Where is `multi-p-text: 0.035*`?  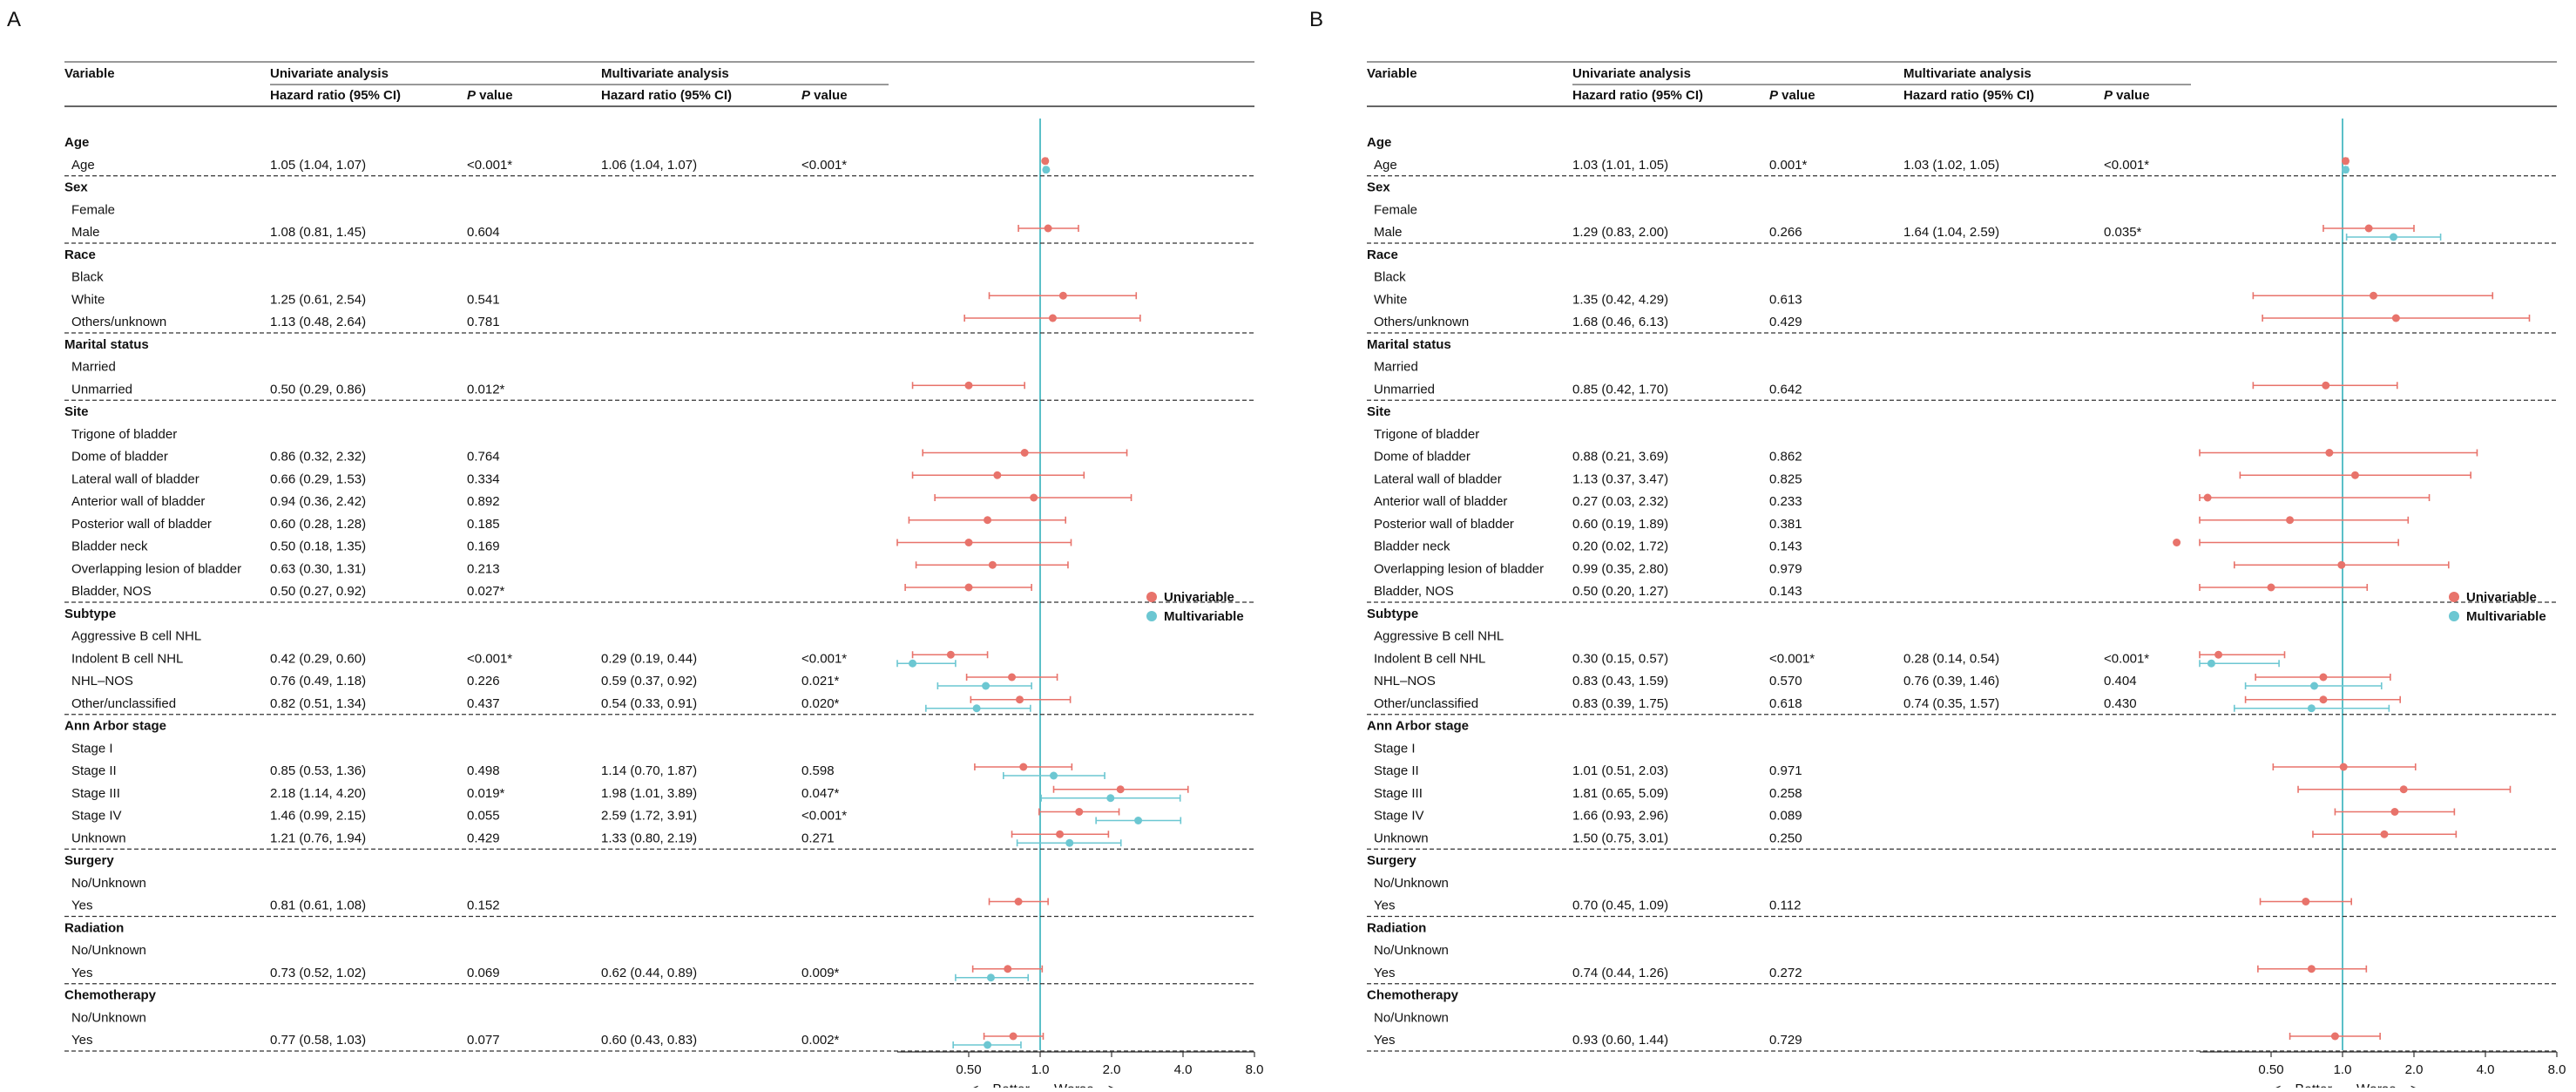
multi-p-text: 0.035* is located at coordinates (2123, 232).